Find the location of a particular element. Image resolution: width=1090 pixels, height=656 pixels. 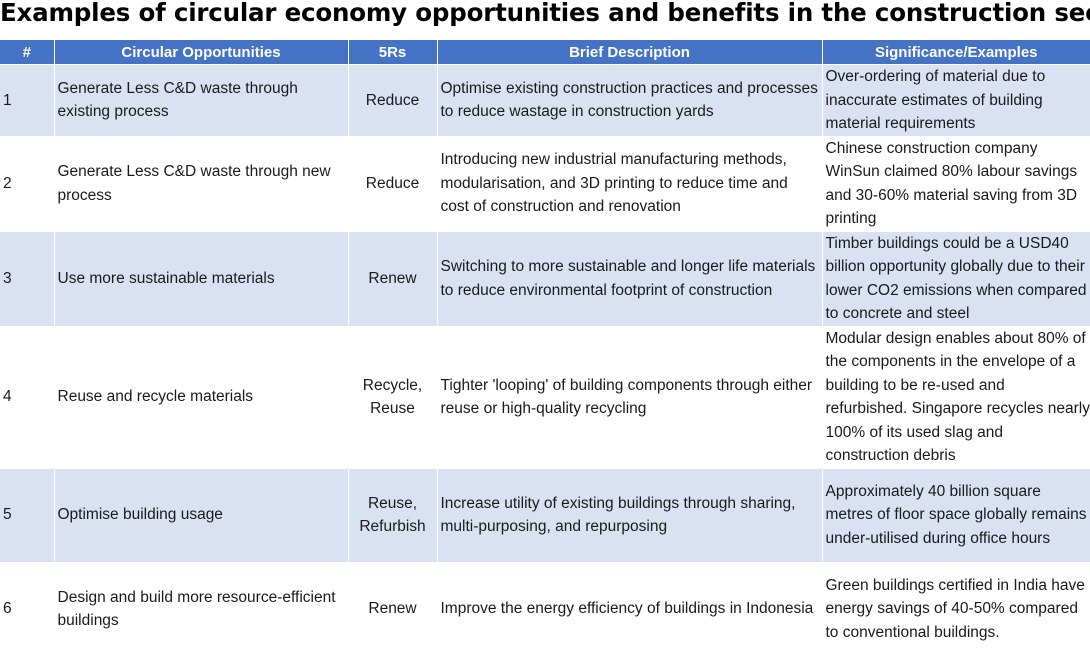

five-rs-cell: Reuse, Refurbish is located at coordinates (393, 515).